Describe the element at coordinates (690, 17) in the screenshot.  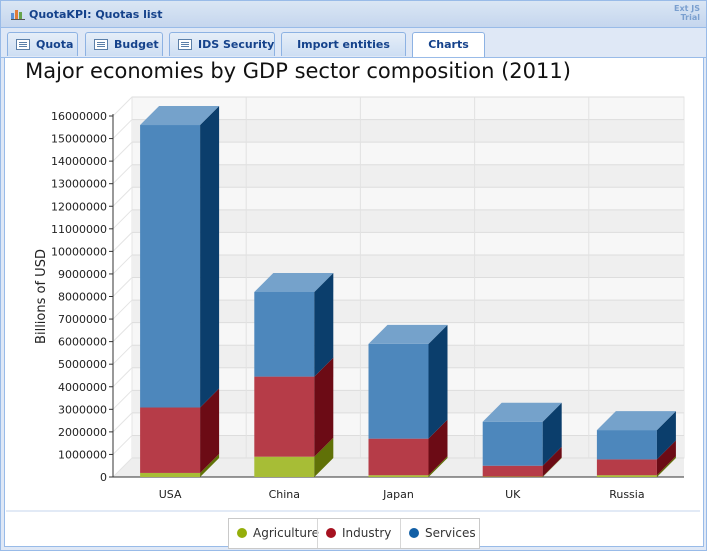
I see `badge-line-2: Trial` at that location.